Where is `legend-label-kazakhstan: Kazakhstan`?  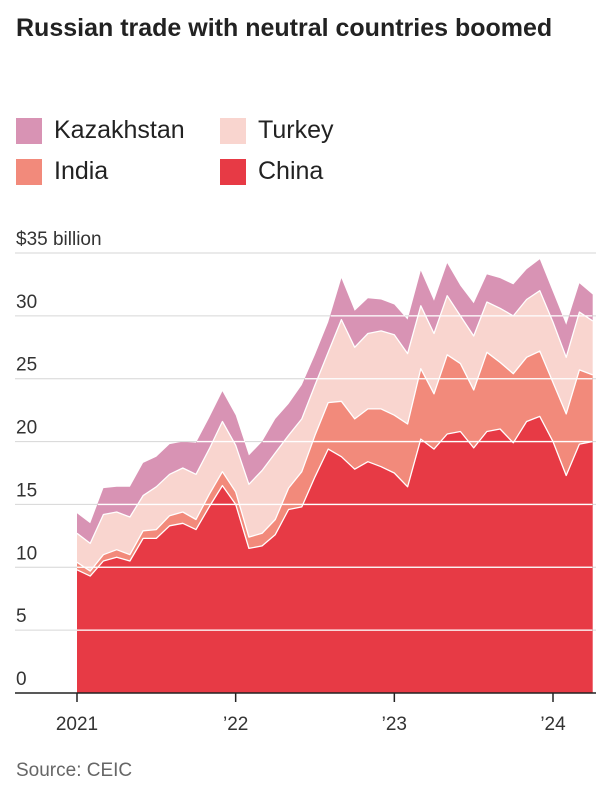
legend-label-kazakhstan: Kazakhstan is located at coordinates (119, 130).